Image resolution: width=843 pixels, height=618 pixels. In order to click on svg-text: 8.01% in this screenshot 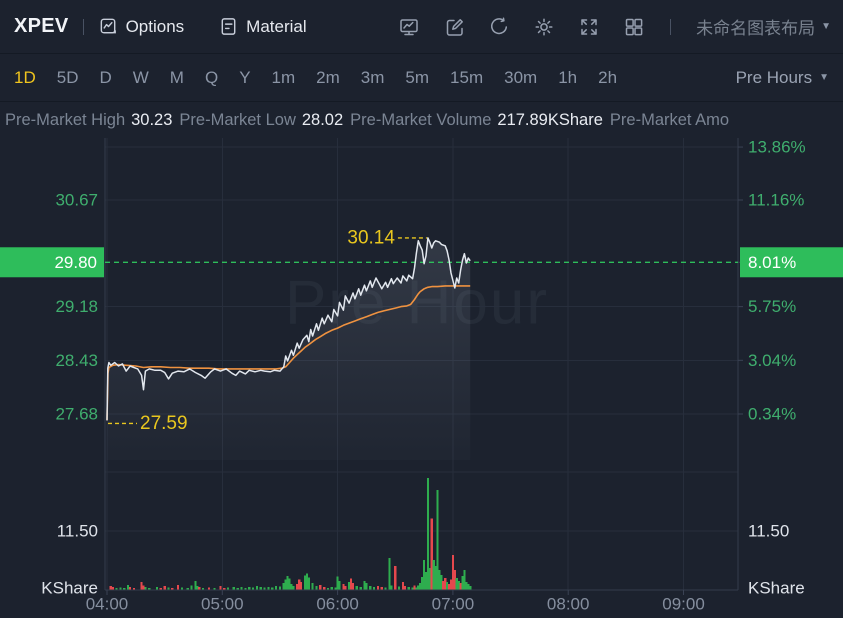, I will do `click(772, 262)`.